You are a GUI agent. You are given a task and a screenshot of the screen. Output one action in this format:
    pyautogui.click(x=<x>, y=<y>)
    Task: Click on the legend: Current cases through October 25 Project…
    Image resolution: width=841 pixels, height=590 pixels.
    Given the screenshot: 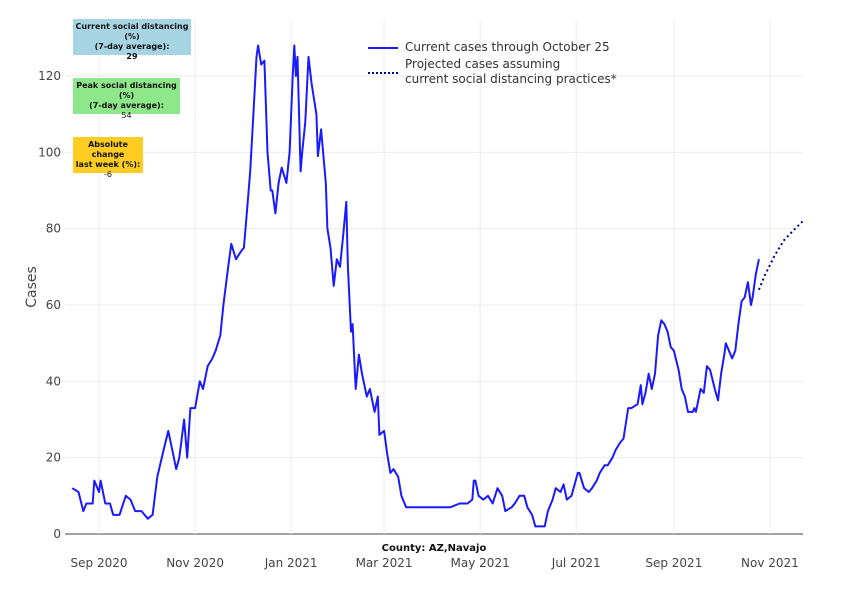 What is the action you would take?
    pyautogui.click(x=492, y=64)
    